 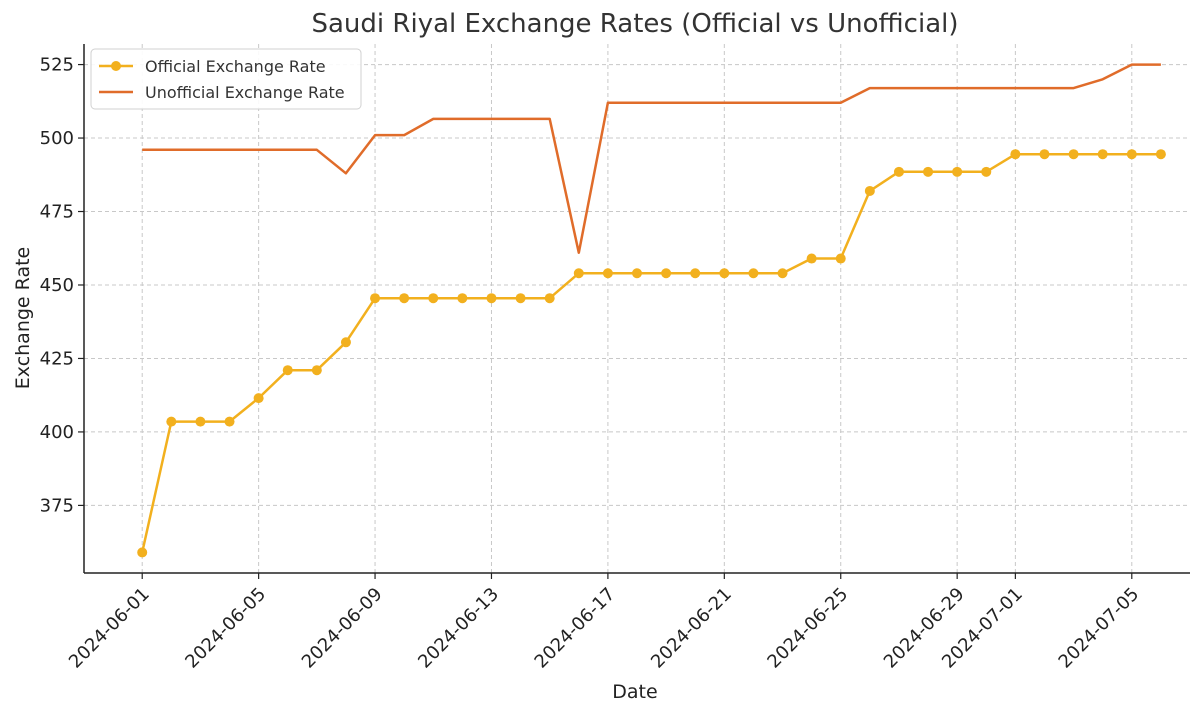 What do you see at coordinates (691, 628) in the screenshot?
I see `x-tick-label: 2024-06-21` at bounding box center [691, 628].